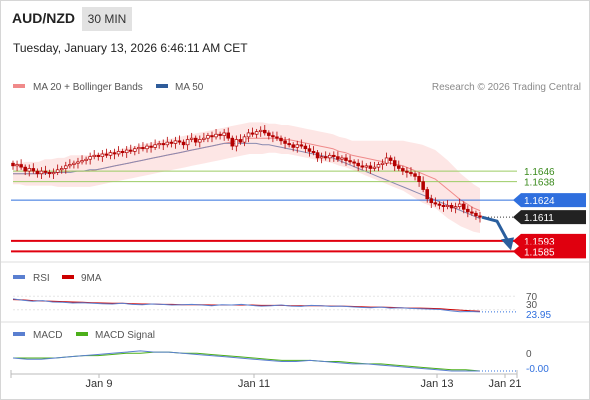  Describe the element at coordinates (254, 384) in the screenshot. I see `time-tick-label-1: Jan 11` at that location.